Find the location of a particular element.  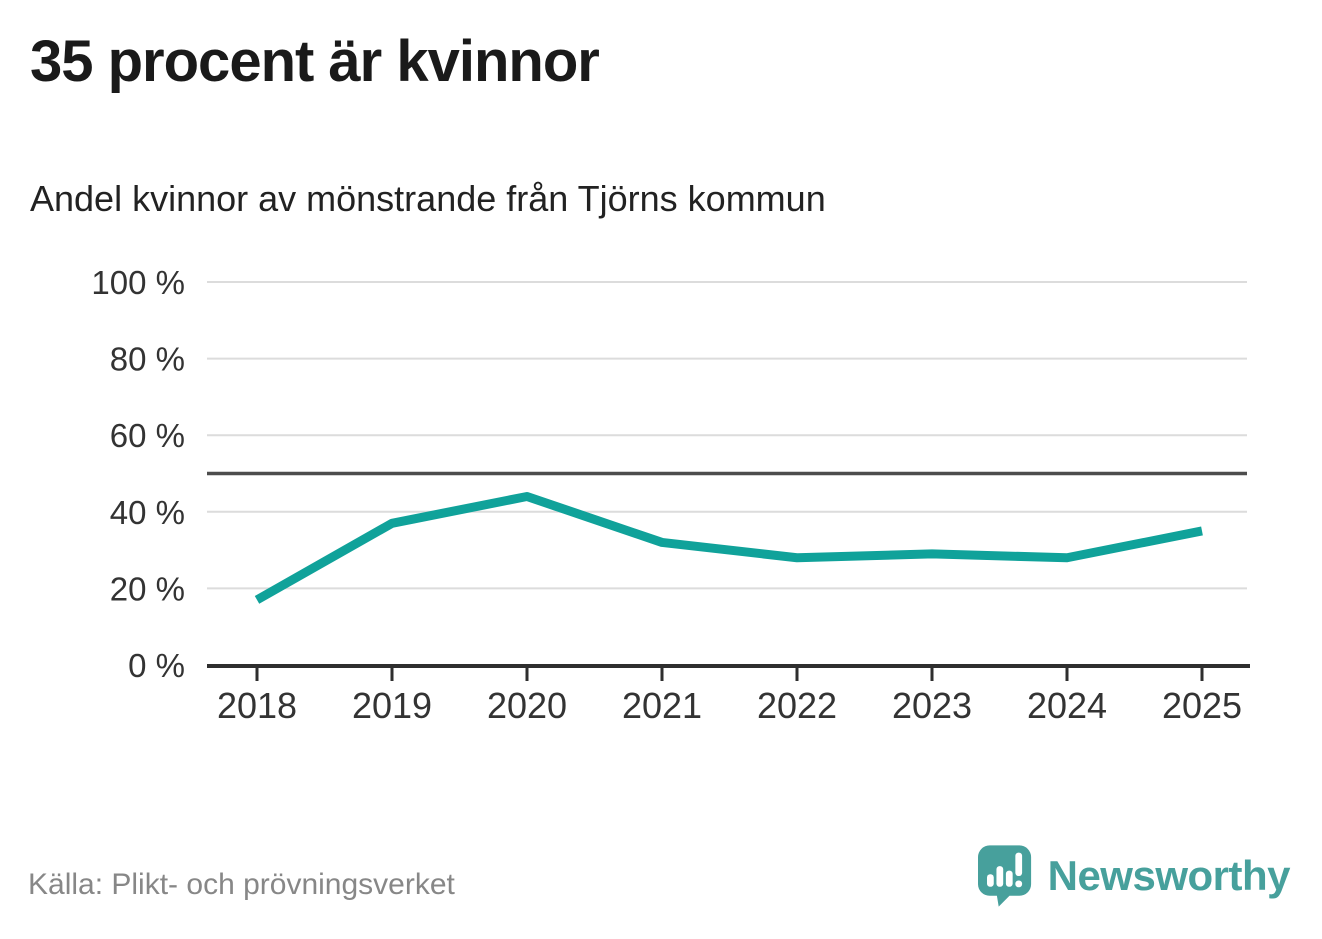

newsworthy-bubble-icon is located at coordinates (1004, 876).